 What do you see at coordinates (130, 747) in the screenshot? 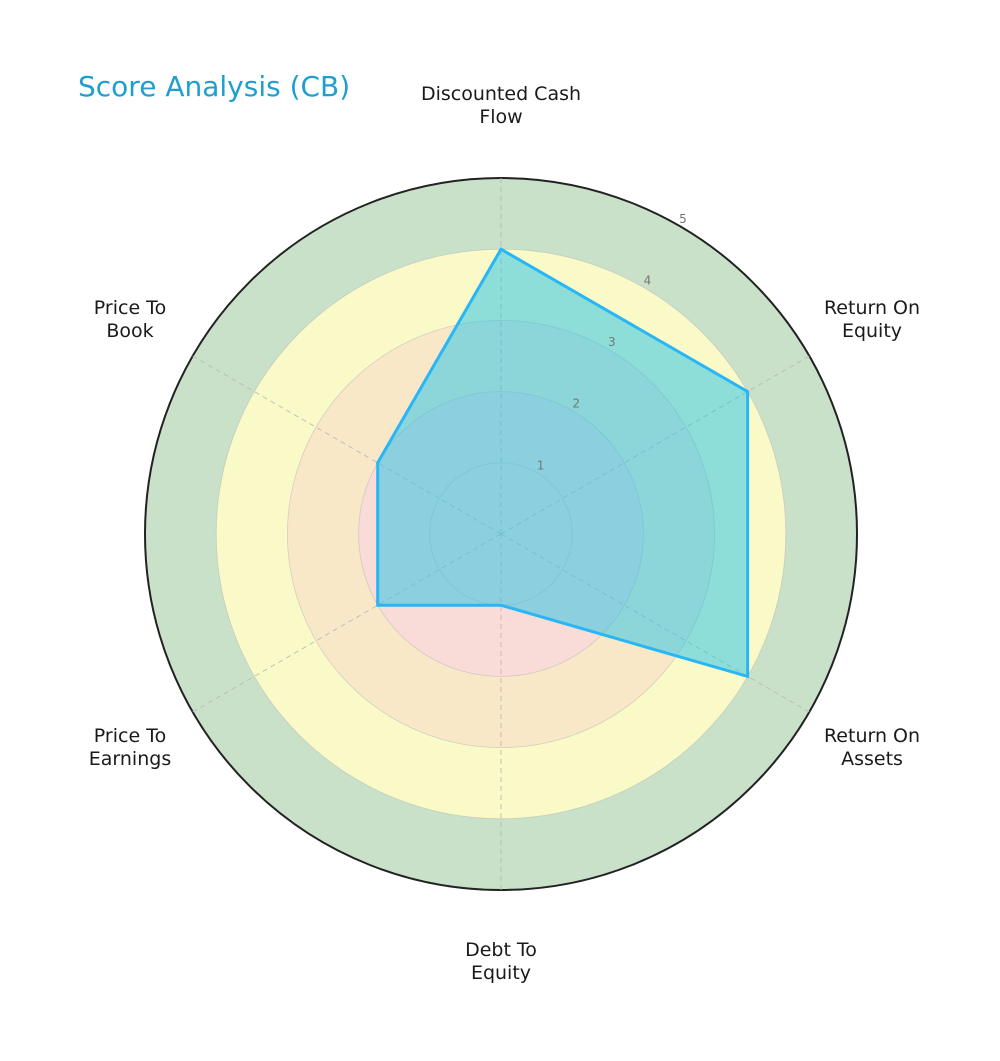
I see `axis-label-price-to-earnings: Price To Earnings` at bounding box center [130, 747].